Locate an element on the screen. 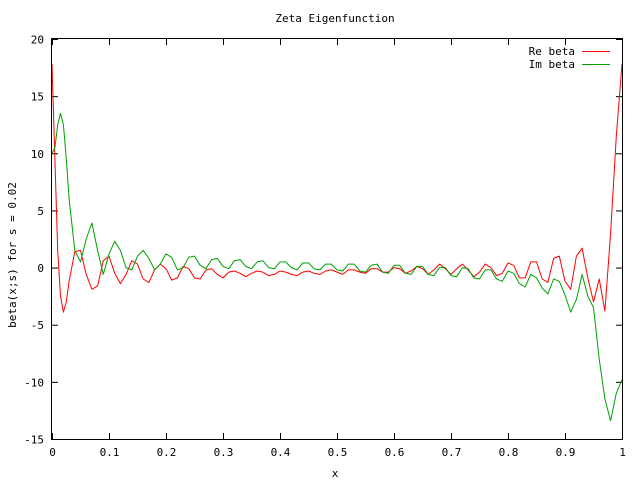 Image resolution: width=640 pixels, height=480 pixels. y-tick-label: 0 is located at coordinates (40, 268).